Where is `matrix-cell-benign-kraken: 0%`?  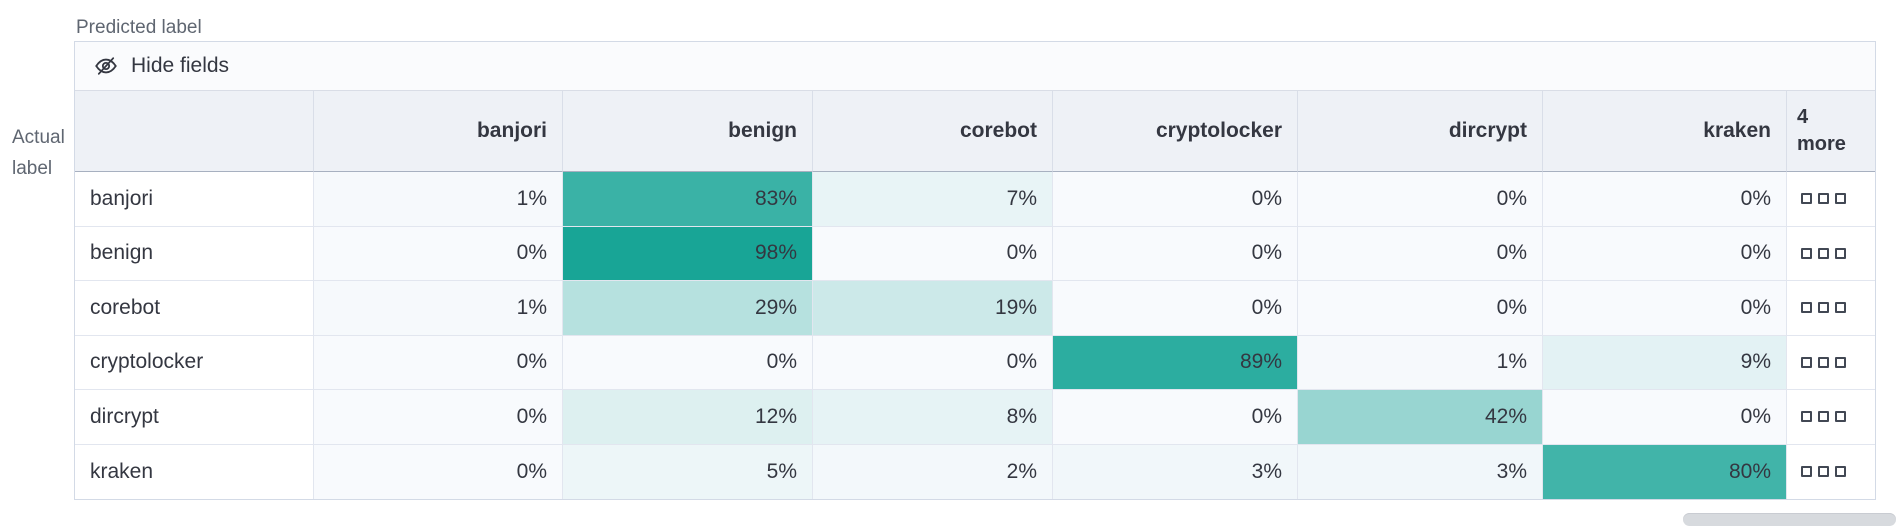 matrix-cell-benign-kraken: 0% is located at coordinates (1665, 253).